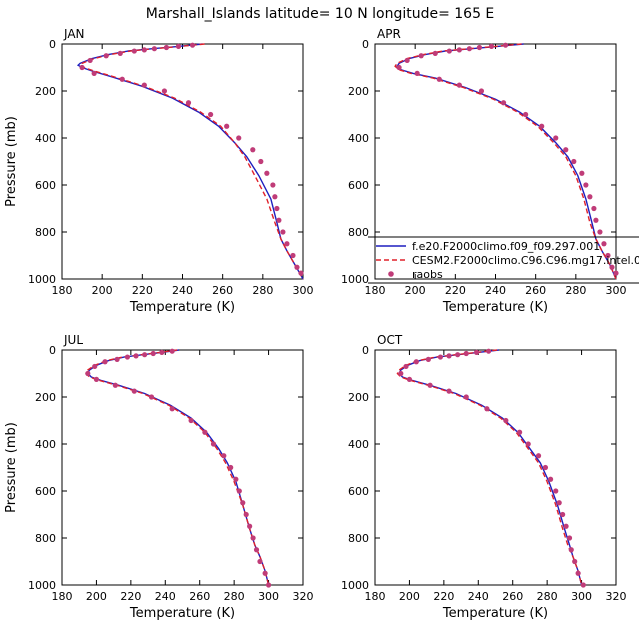 The width and height of the screenshot is (639, 639). I want to click on legend-swatch-dot, so click(391, 274).